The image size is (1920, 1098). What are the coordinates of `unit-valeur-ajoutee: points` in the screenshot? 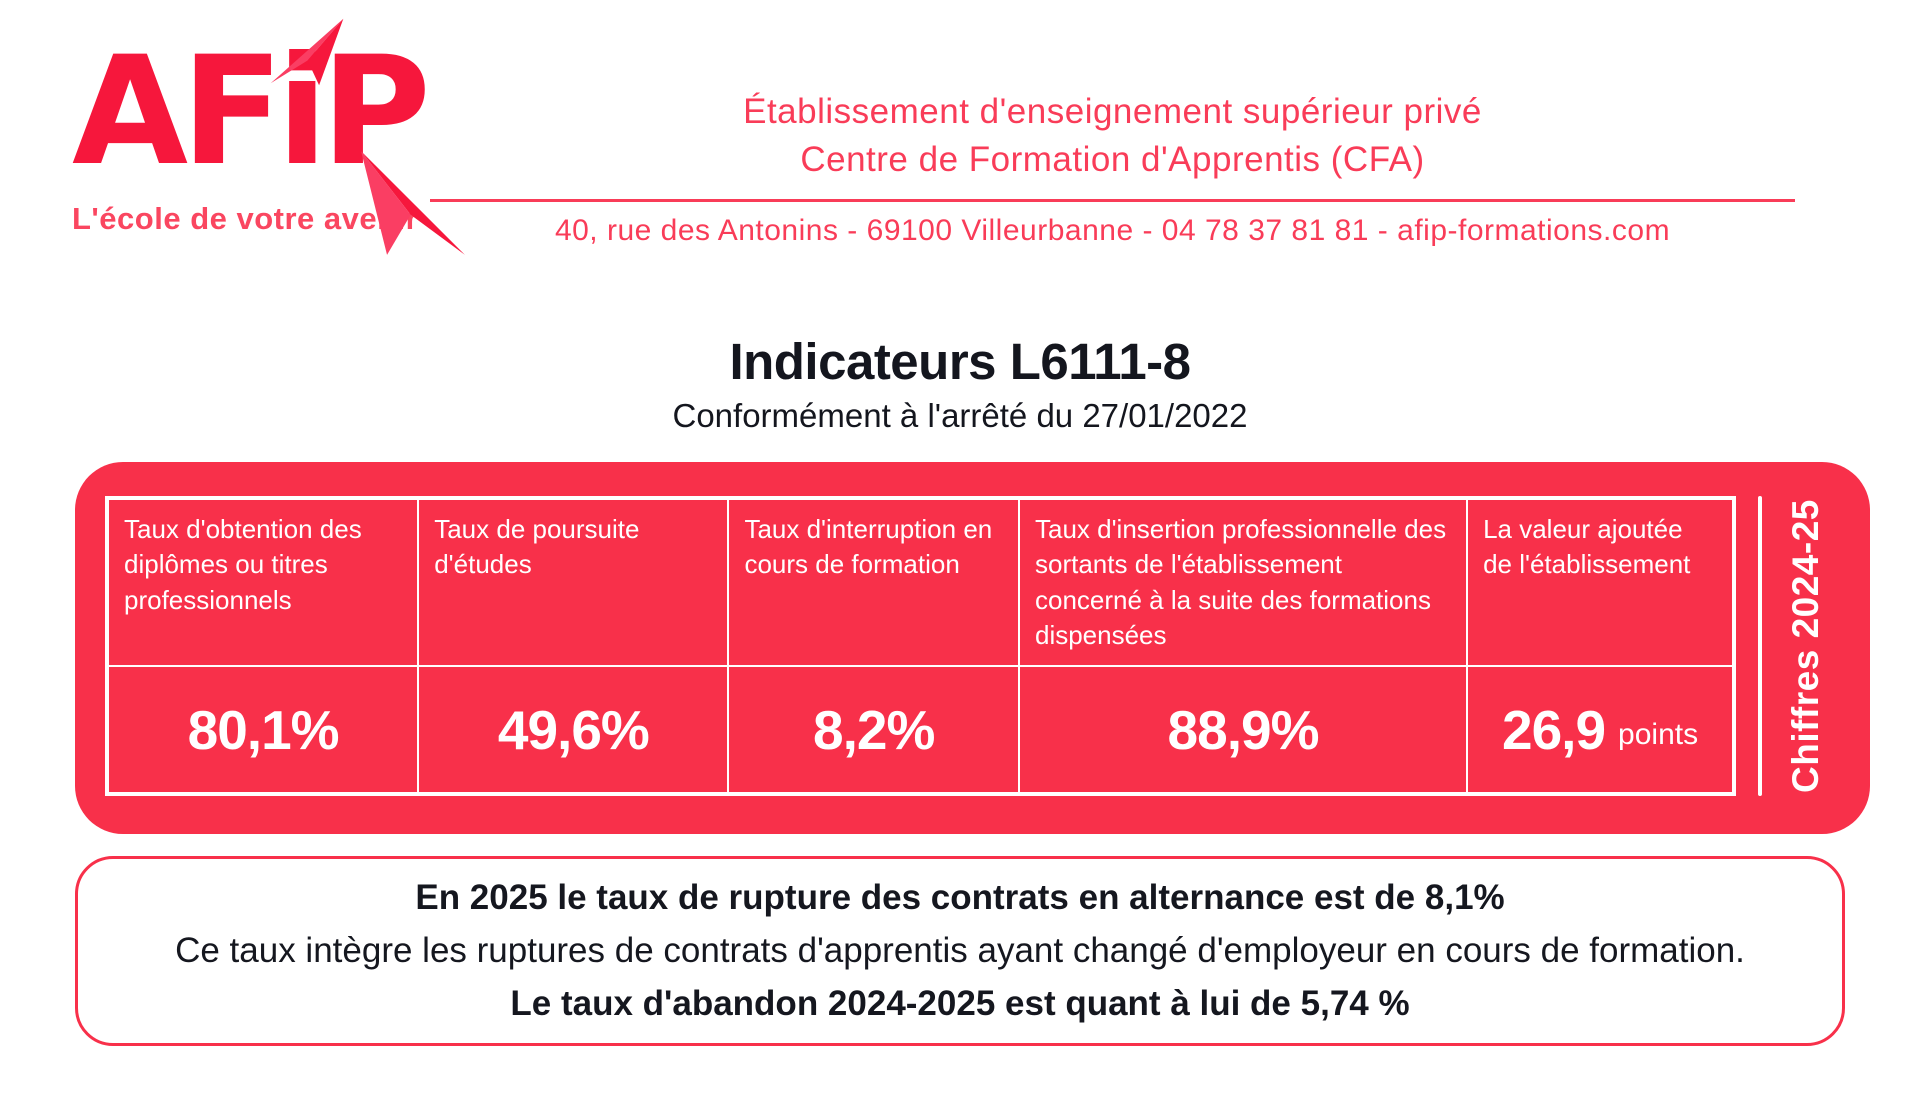 It's located at (1658, 734).